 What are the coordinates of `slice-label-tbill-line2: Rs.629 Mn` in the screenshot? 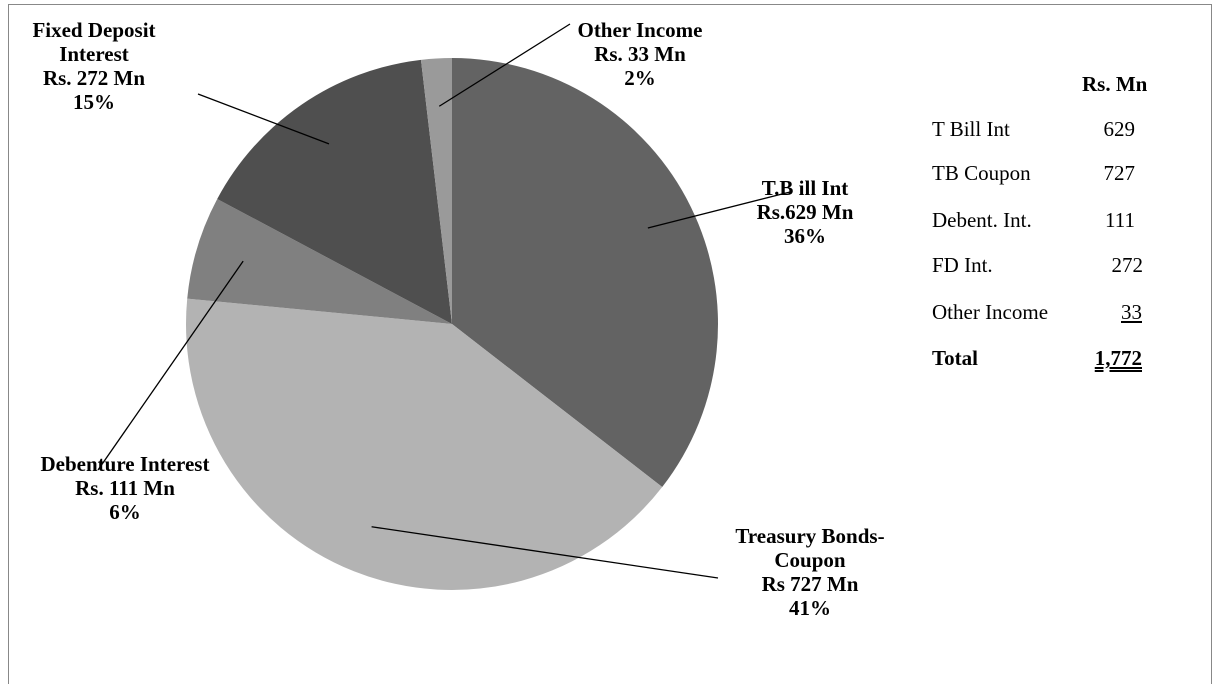 It's located at (805, 212).